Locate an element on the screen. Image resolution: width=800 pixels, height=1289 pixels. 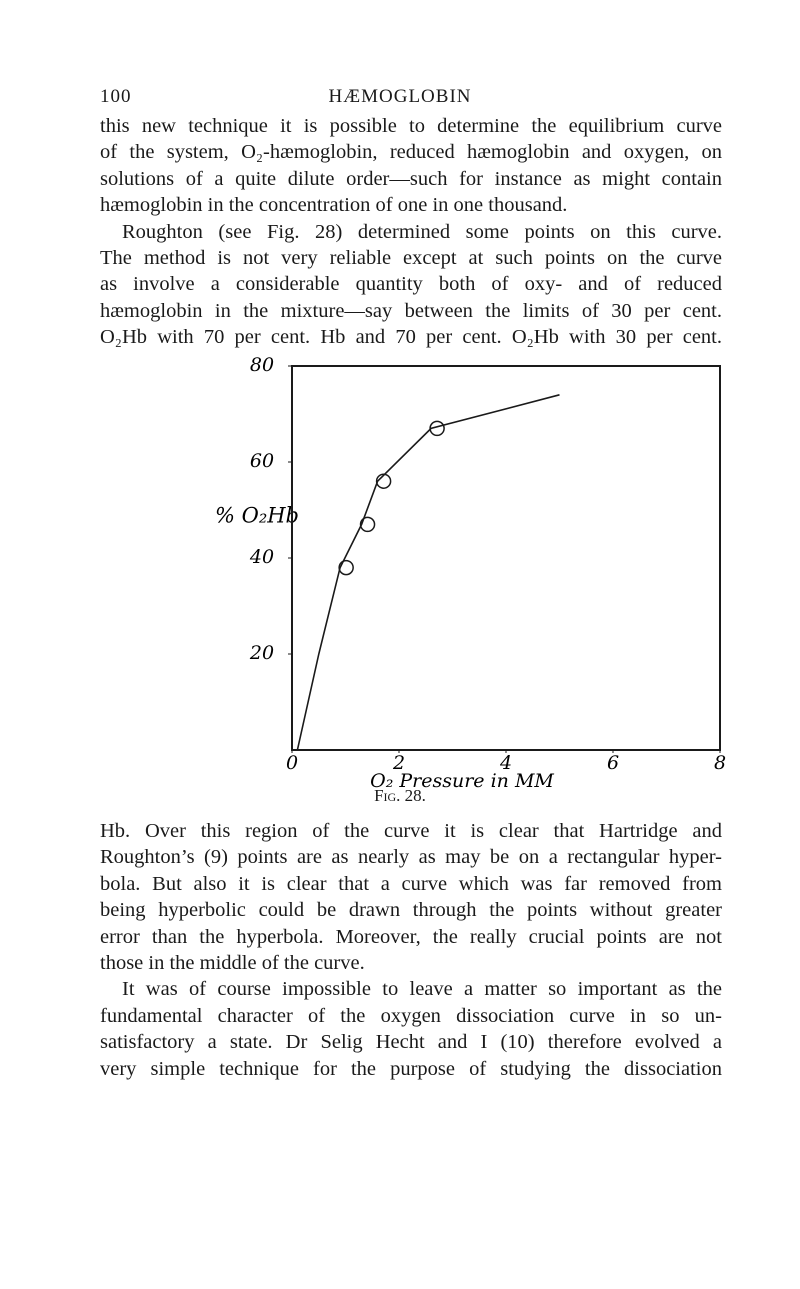
x-tick-label: 2 is located at coordinates (398, 763).